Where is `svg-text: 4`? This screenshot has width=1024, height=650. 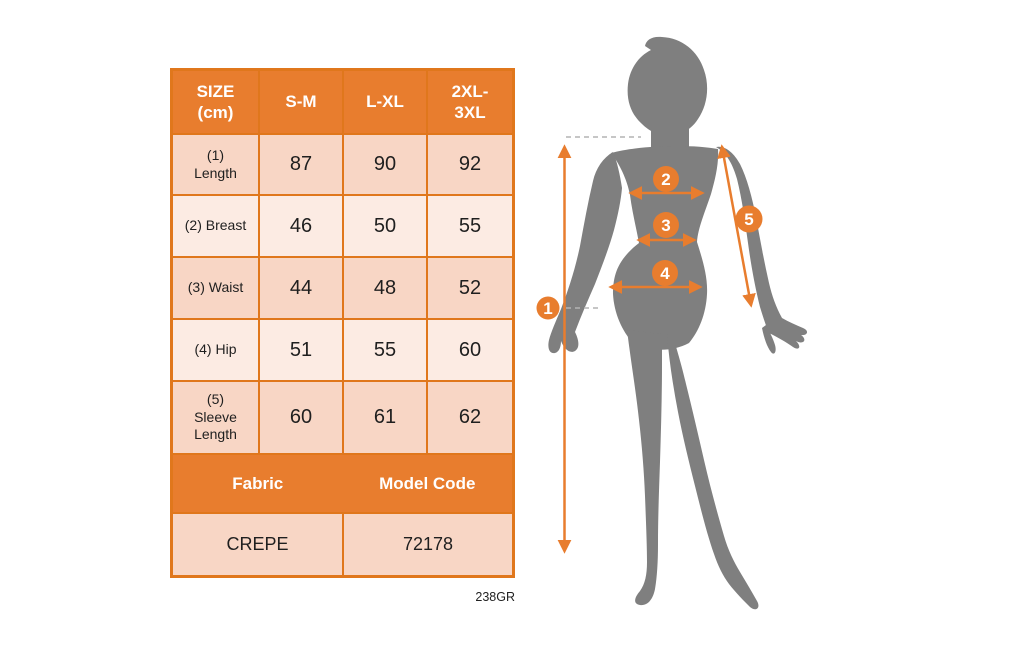
svg-text: 4 is located at coordinates (665, 273).